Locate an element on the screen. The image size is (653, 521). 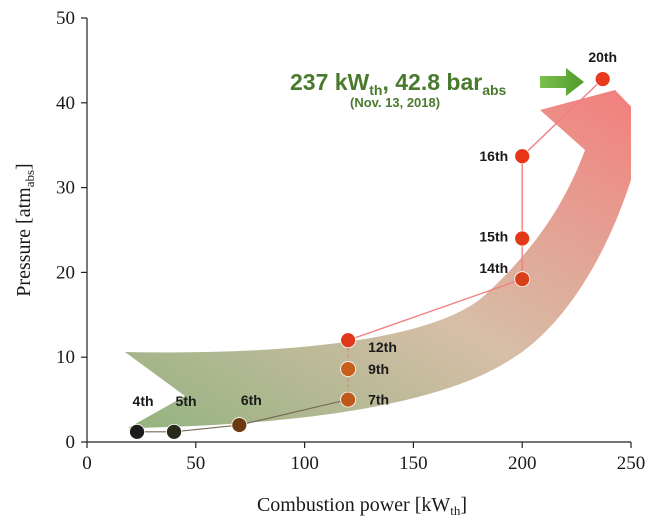
record-bar-subscript: abs is located at coordinates (494, 90).